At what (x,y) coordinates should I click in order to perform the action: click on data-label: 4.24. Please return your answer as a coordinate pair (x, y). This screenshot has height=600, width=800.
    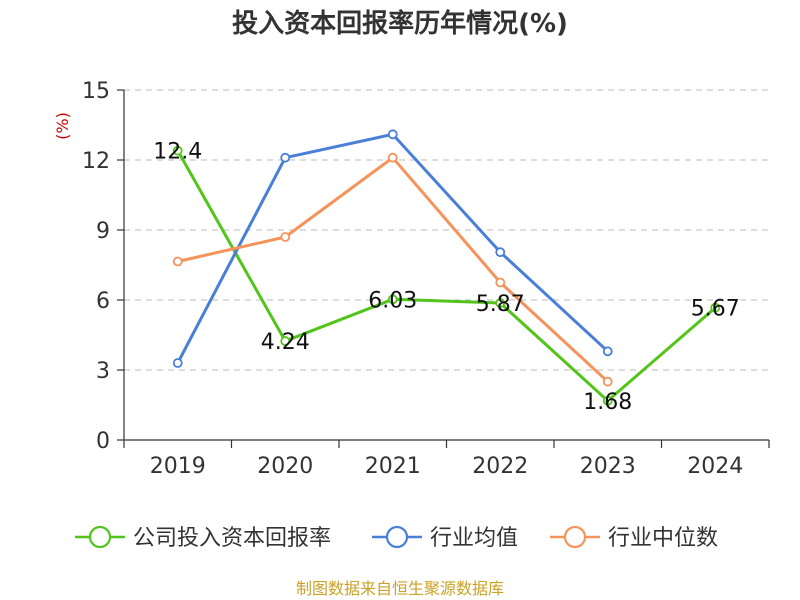
    Looking at the image, I should click on (285, 342).